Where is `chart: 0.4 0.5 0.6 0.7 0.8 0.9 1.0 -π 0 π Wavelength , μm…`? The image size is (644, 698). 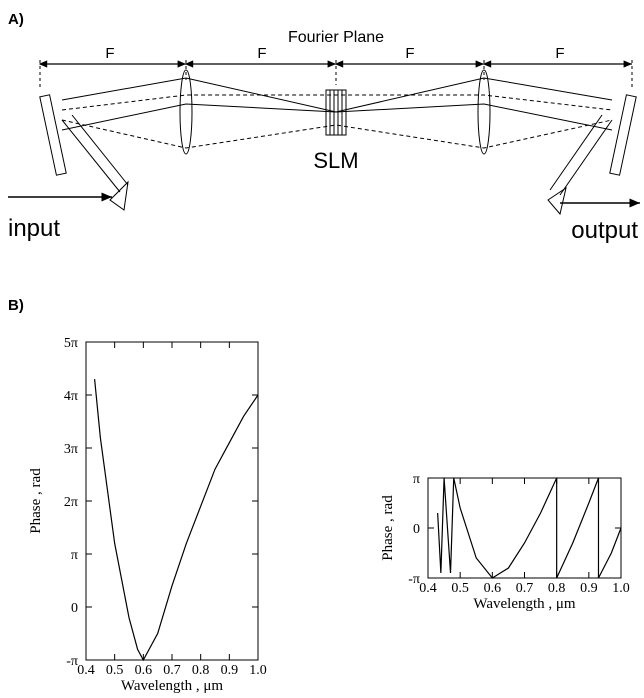
chart: 0.4 0.5 0.6 0.7 0.8 0.9 1.0 -π 0 π Wavelength , μm… is located at coordinates (505, 542).